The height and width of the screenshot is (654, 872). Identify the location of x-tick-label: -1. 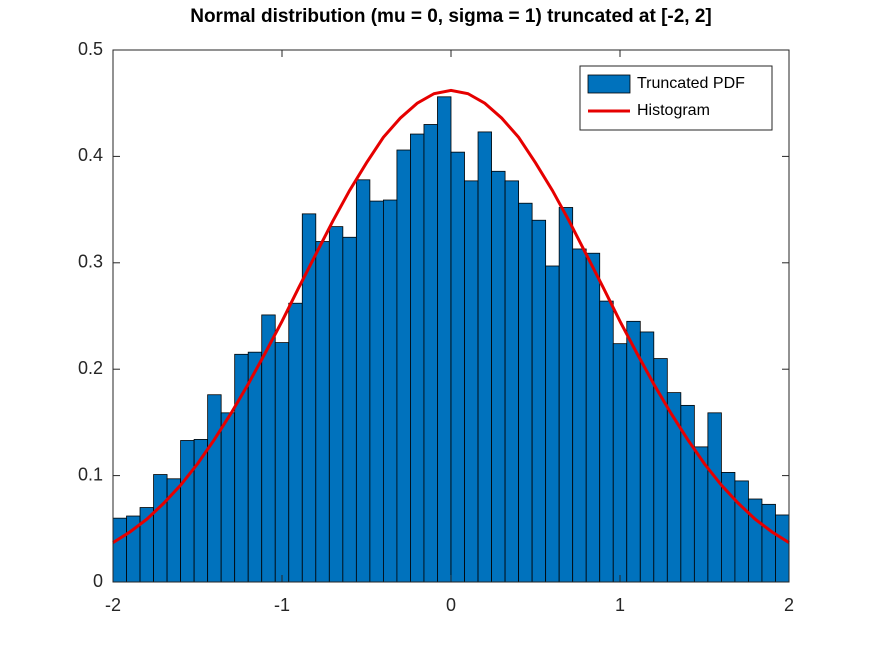
(282, 605).